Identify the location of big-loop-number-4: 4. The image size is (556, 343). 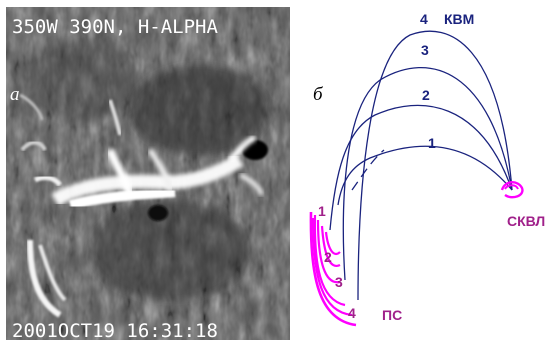
(424, 19).